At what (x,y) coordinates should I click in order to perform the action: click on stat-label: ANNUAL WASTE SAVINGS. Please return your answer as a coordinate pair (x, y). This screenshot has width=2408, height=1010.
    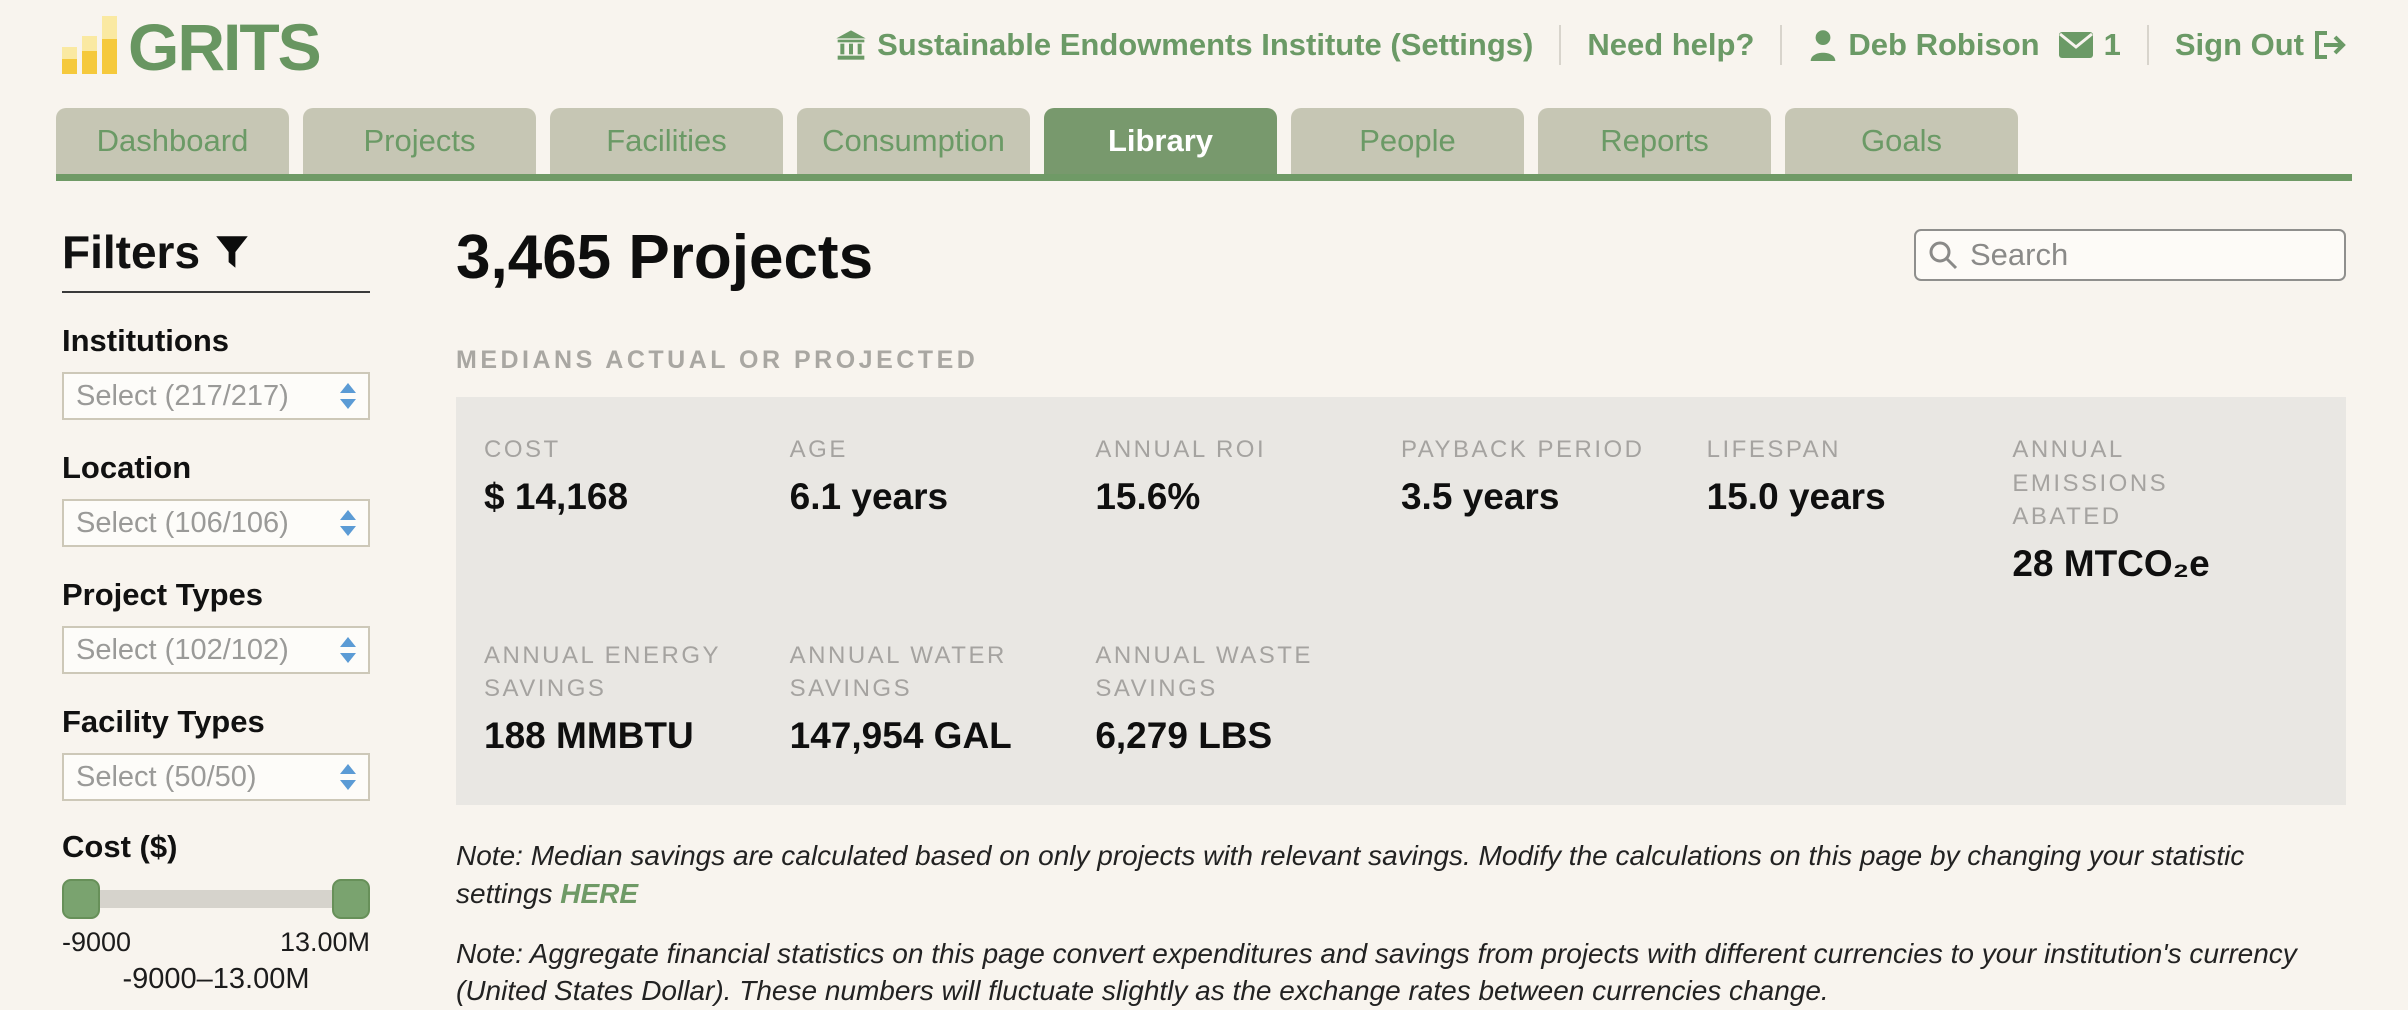
    Looking at the image, I should click on (1204, 672).